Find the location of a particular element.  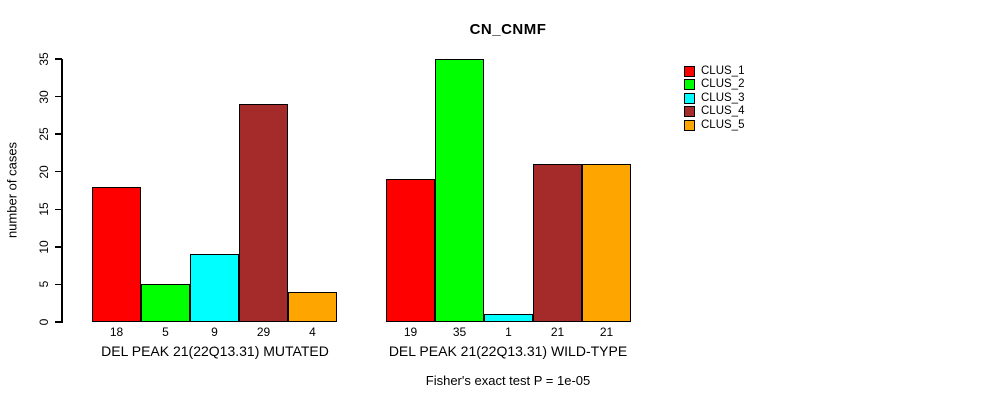

bar-value-label: 1 is located at coordinates (508, 332).